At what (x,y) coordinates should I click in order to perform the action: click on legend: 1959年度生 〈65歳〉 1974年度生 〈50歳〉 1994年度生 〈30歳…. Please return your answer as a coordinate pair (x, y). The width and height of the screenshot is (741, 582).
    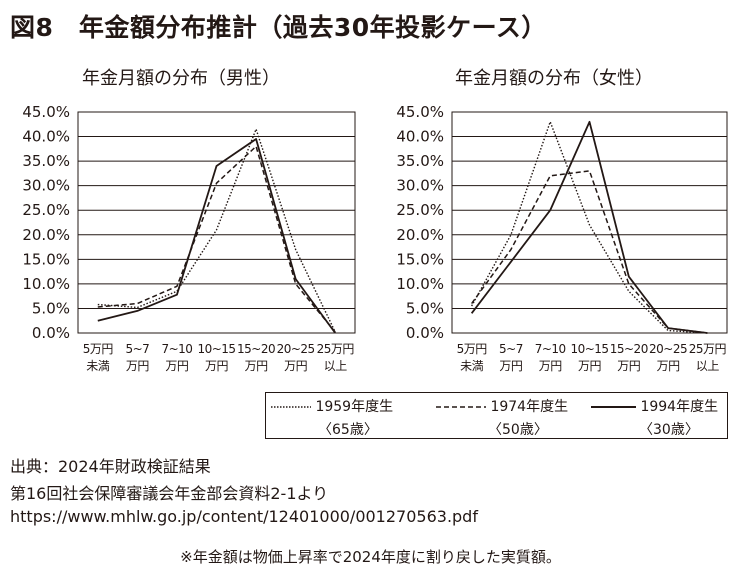
    Looking at the image, I should click on (496, 415).